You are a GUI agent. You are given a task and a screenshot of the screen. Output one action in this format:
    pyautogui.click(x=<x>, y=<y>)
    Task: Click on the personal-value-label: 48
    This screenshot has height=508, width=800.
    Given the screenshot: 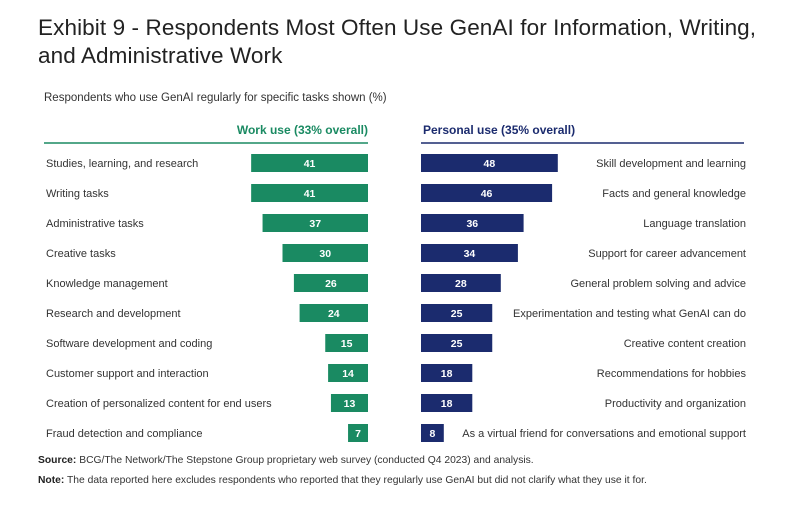 What is the action you would take?
    pyautogui.click(x=490, y=164)
    